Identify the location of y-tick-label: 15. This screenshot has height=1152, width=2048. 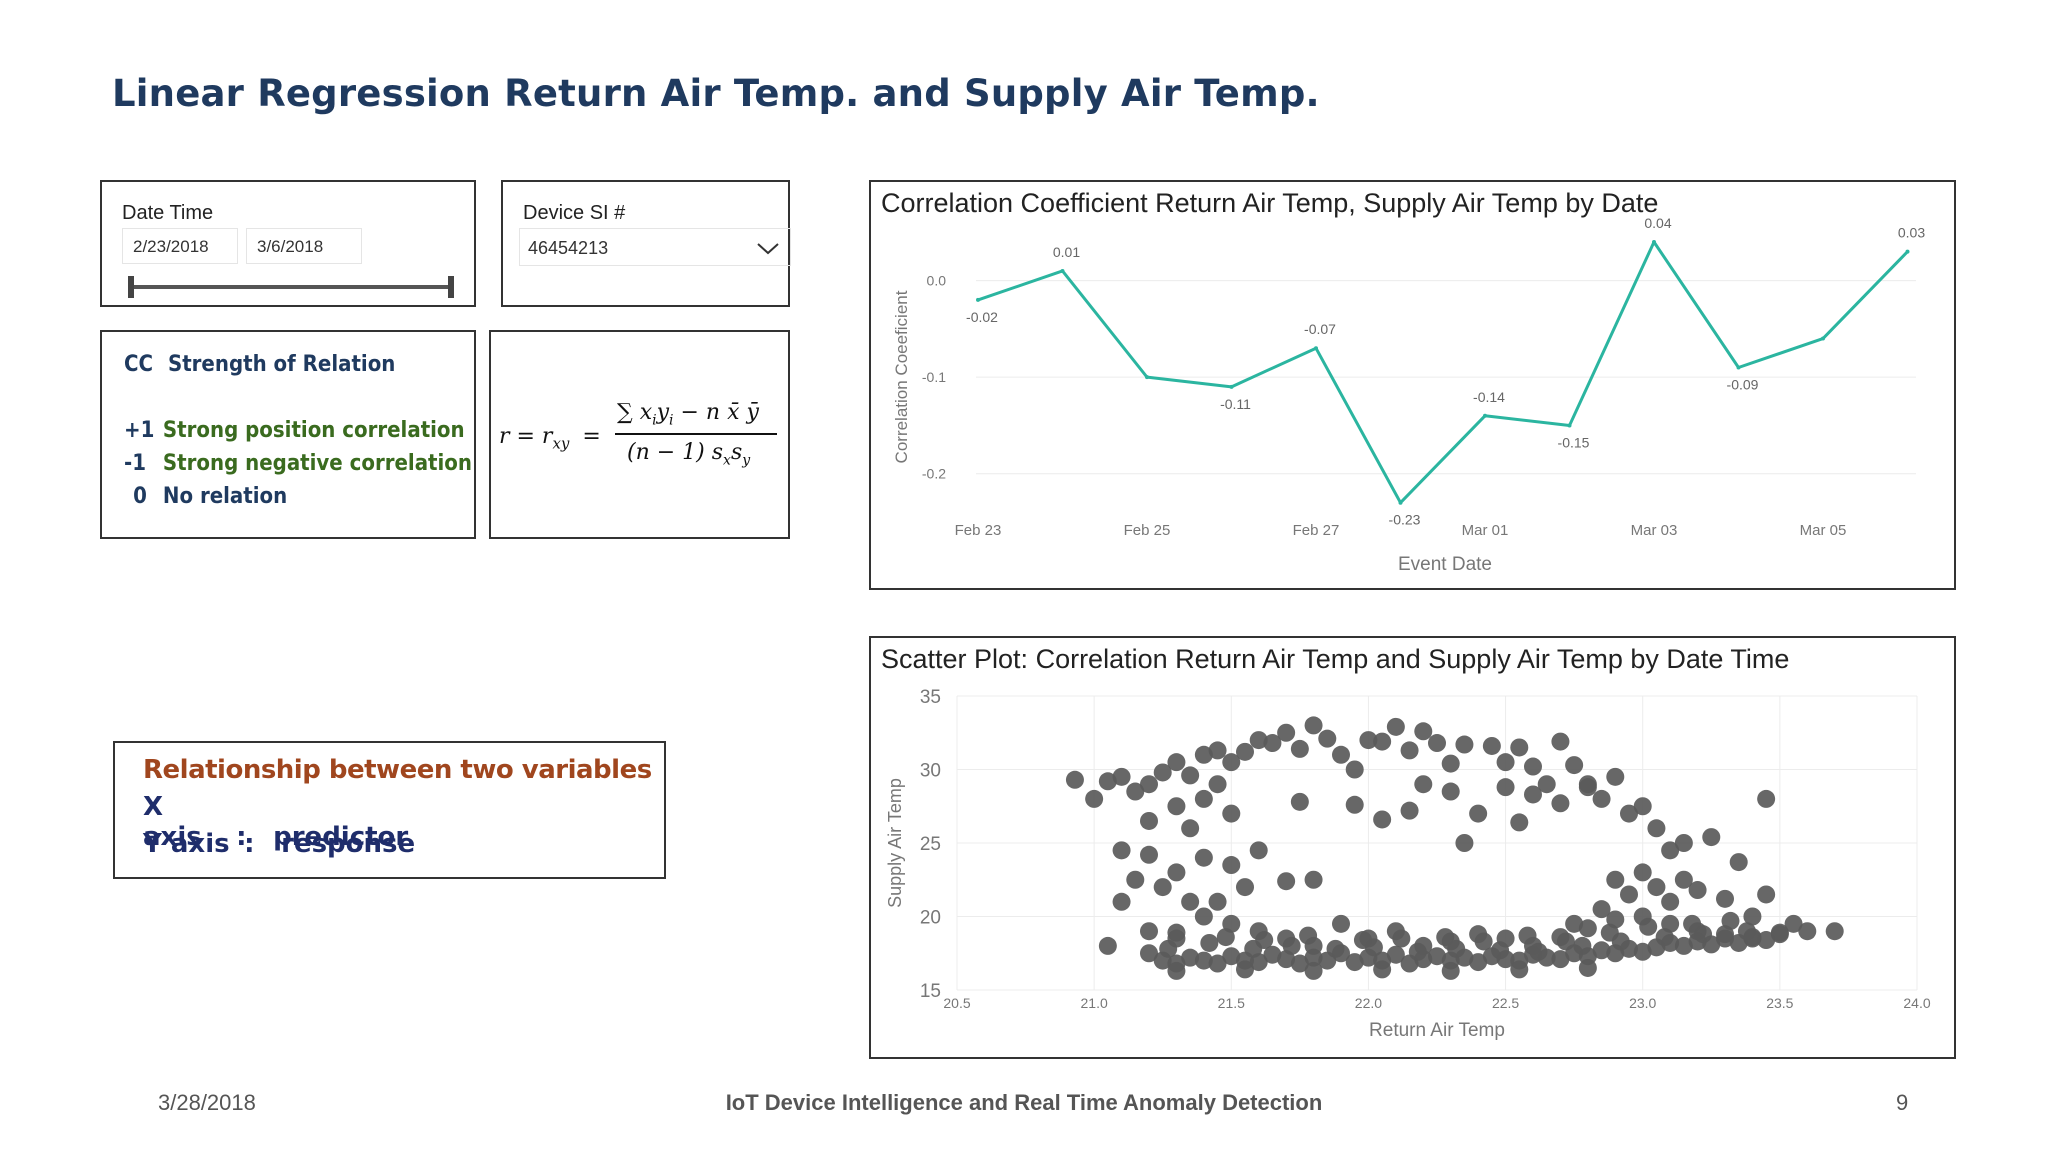
(930, 991).